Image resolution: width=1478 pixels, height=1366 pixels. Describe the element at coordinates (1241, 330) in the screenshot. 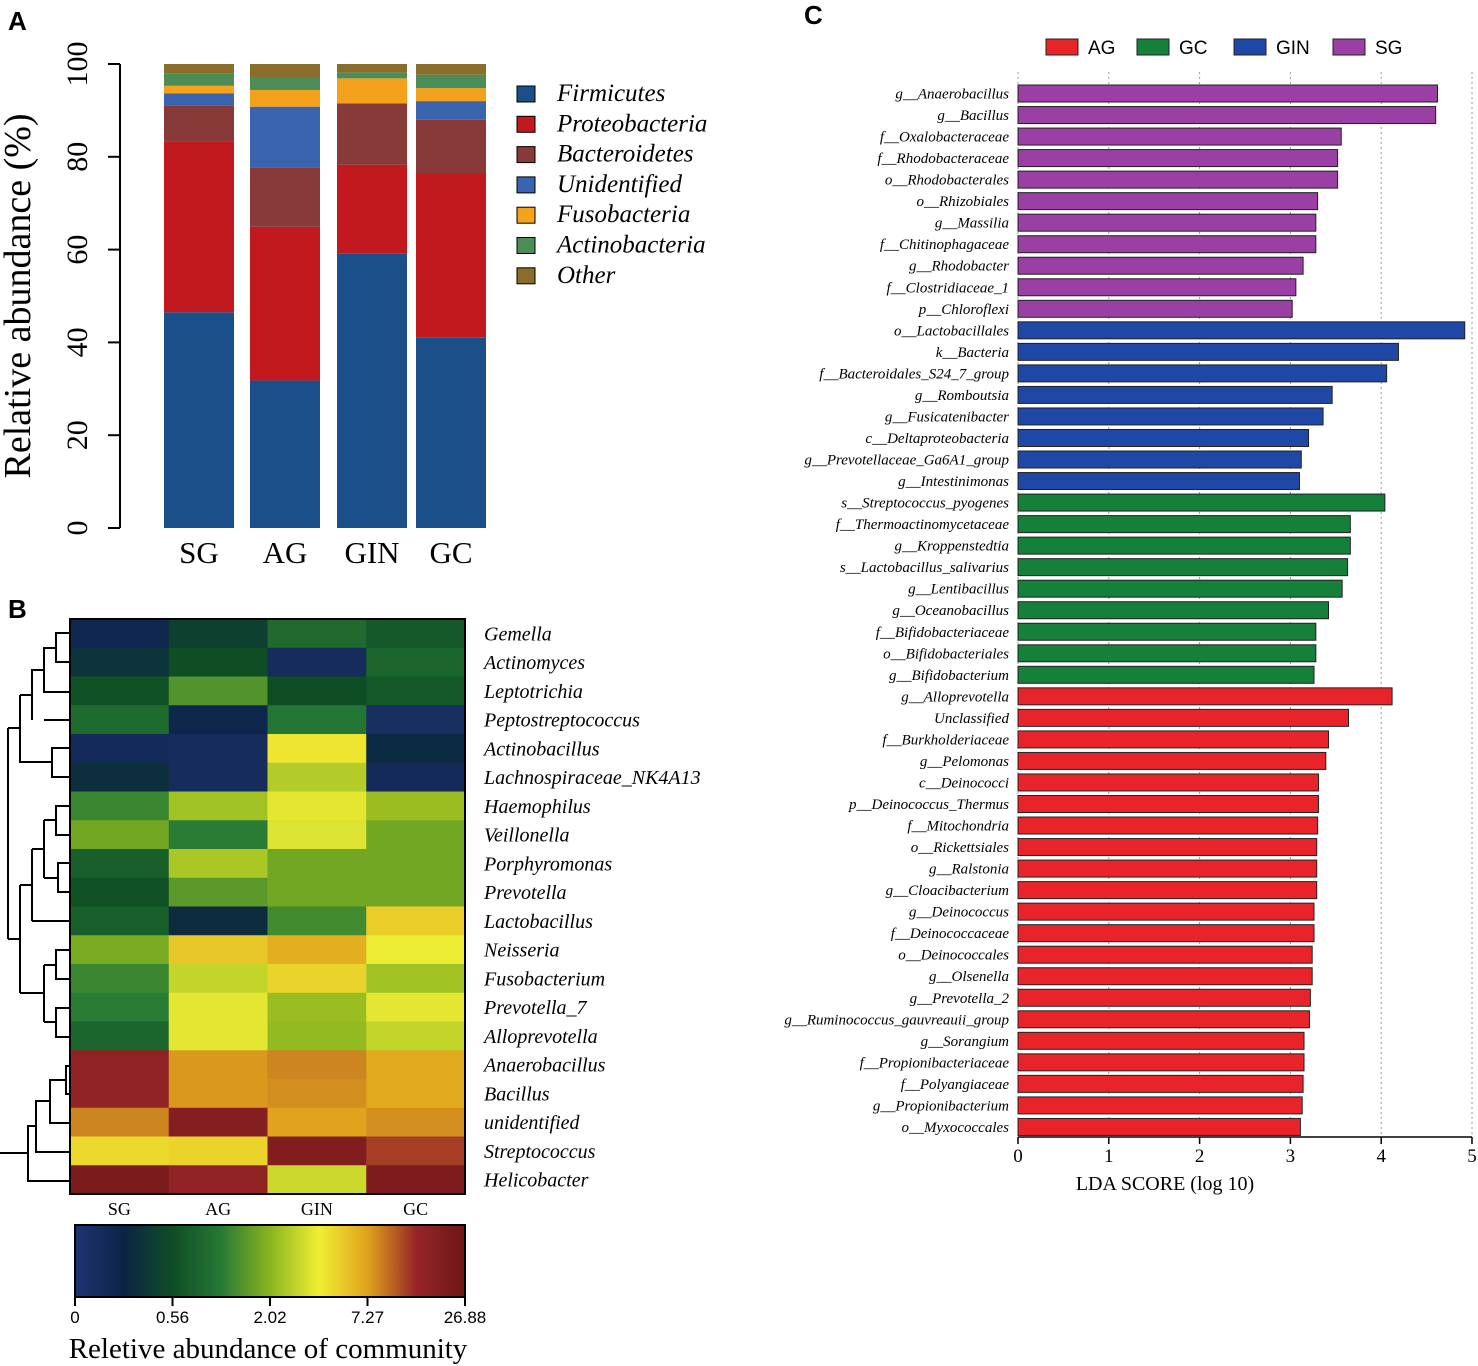

I see `lda-bar-o-lactobacillales` at that location.